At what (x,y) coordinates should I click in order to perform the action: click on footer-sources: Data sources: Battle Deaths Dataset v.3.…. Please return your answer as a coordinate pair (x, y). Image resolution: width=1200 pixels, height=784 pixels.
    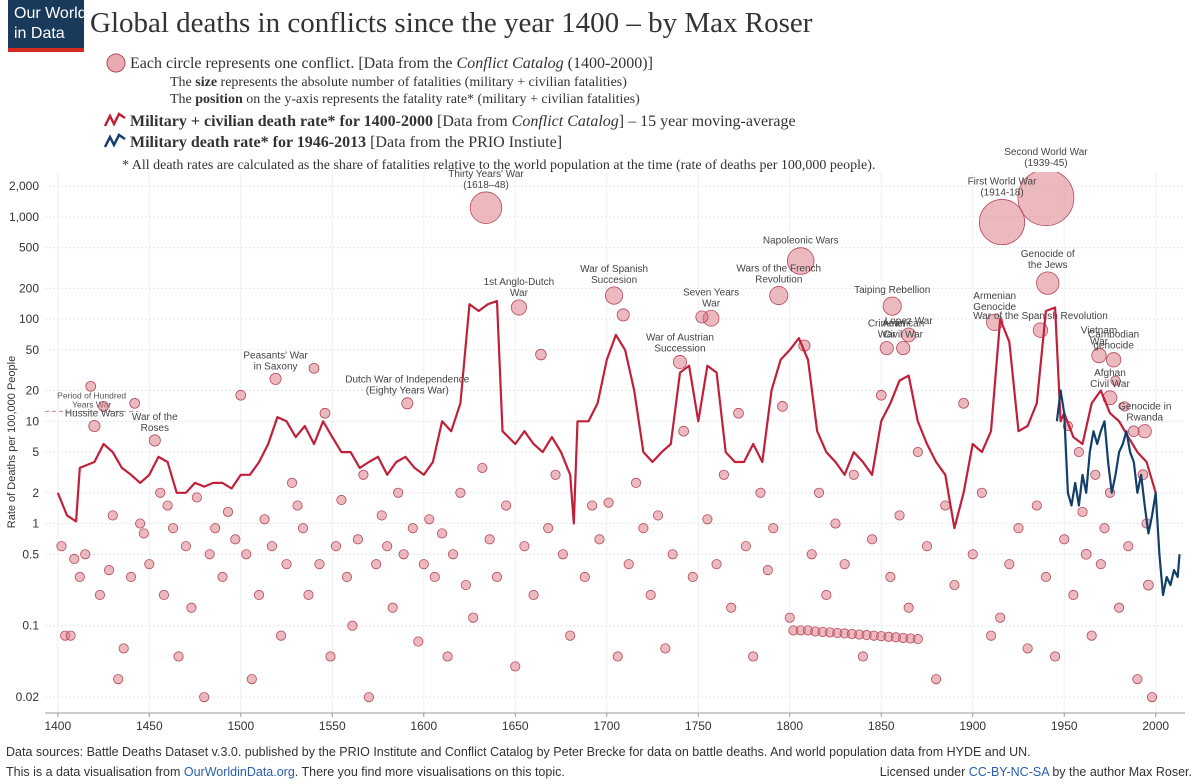
    Looking at the image, I should click on (518, 752).